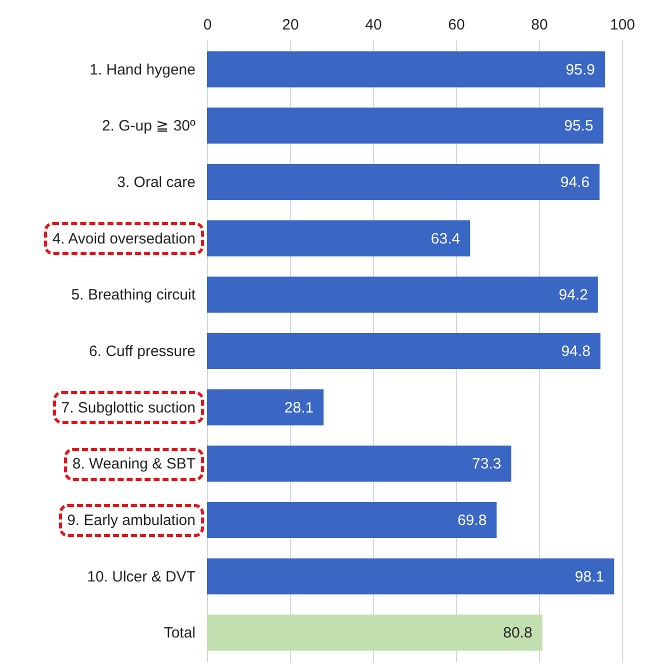  What do you see at coordinates (575, 182) in the screenshot?
I see `data-label: 94.6` at bounding box center [575, 182].